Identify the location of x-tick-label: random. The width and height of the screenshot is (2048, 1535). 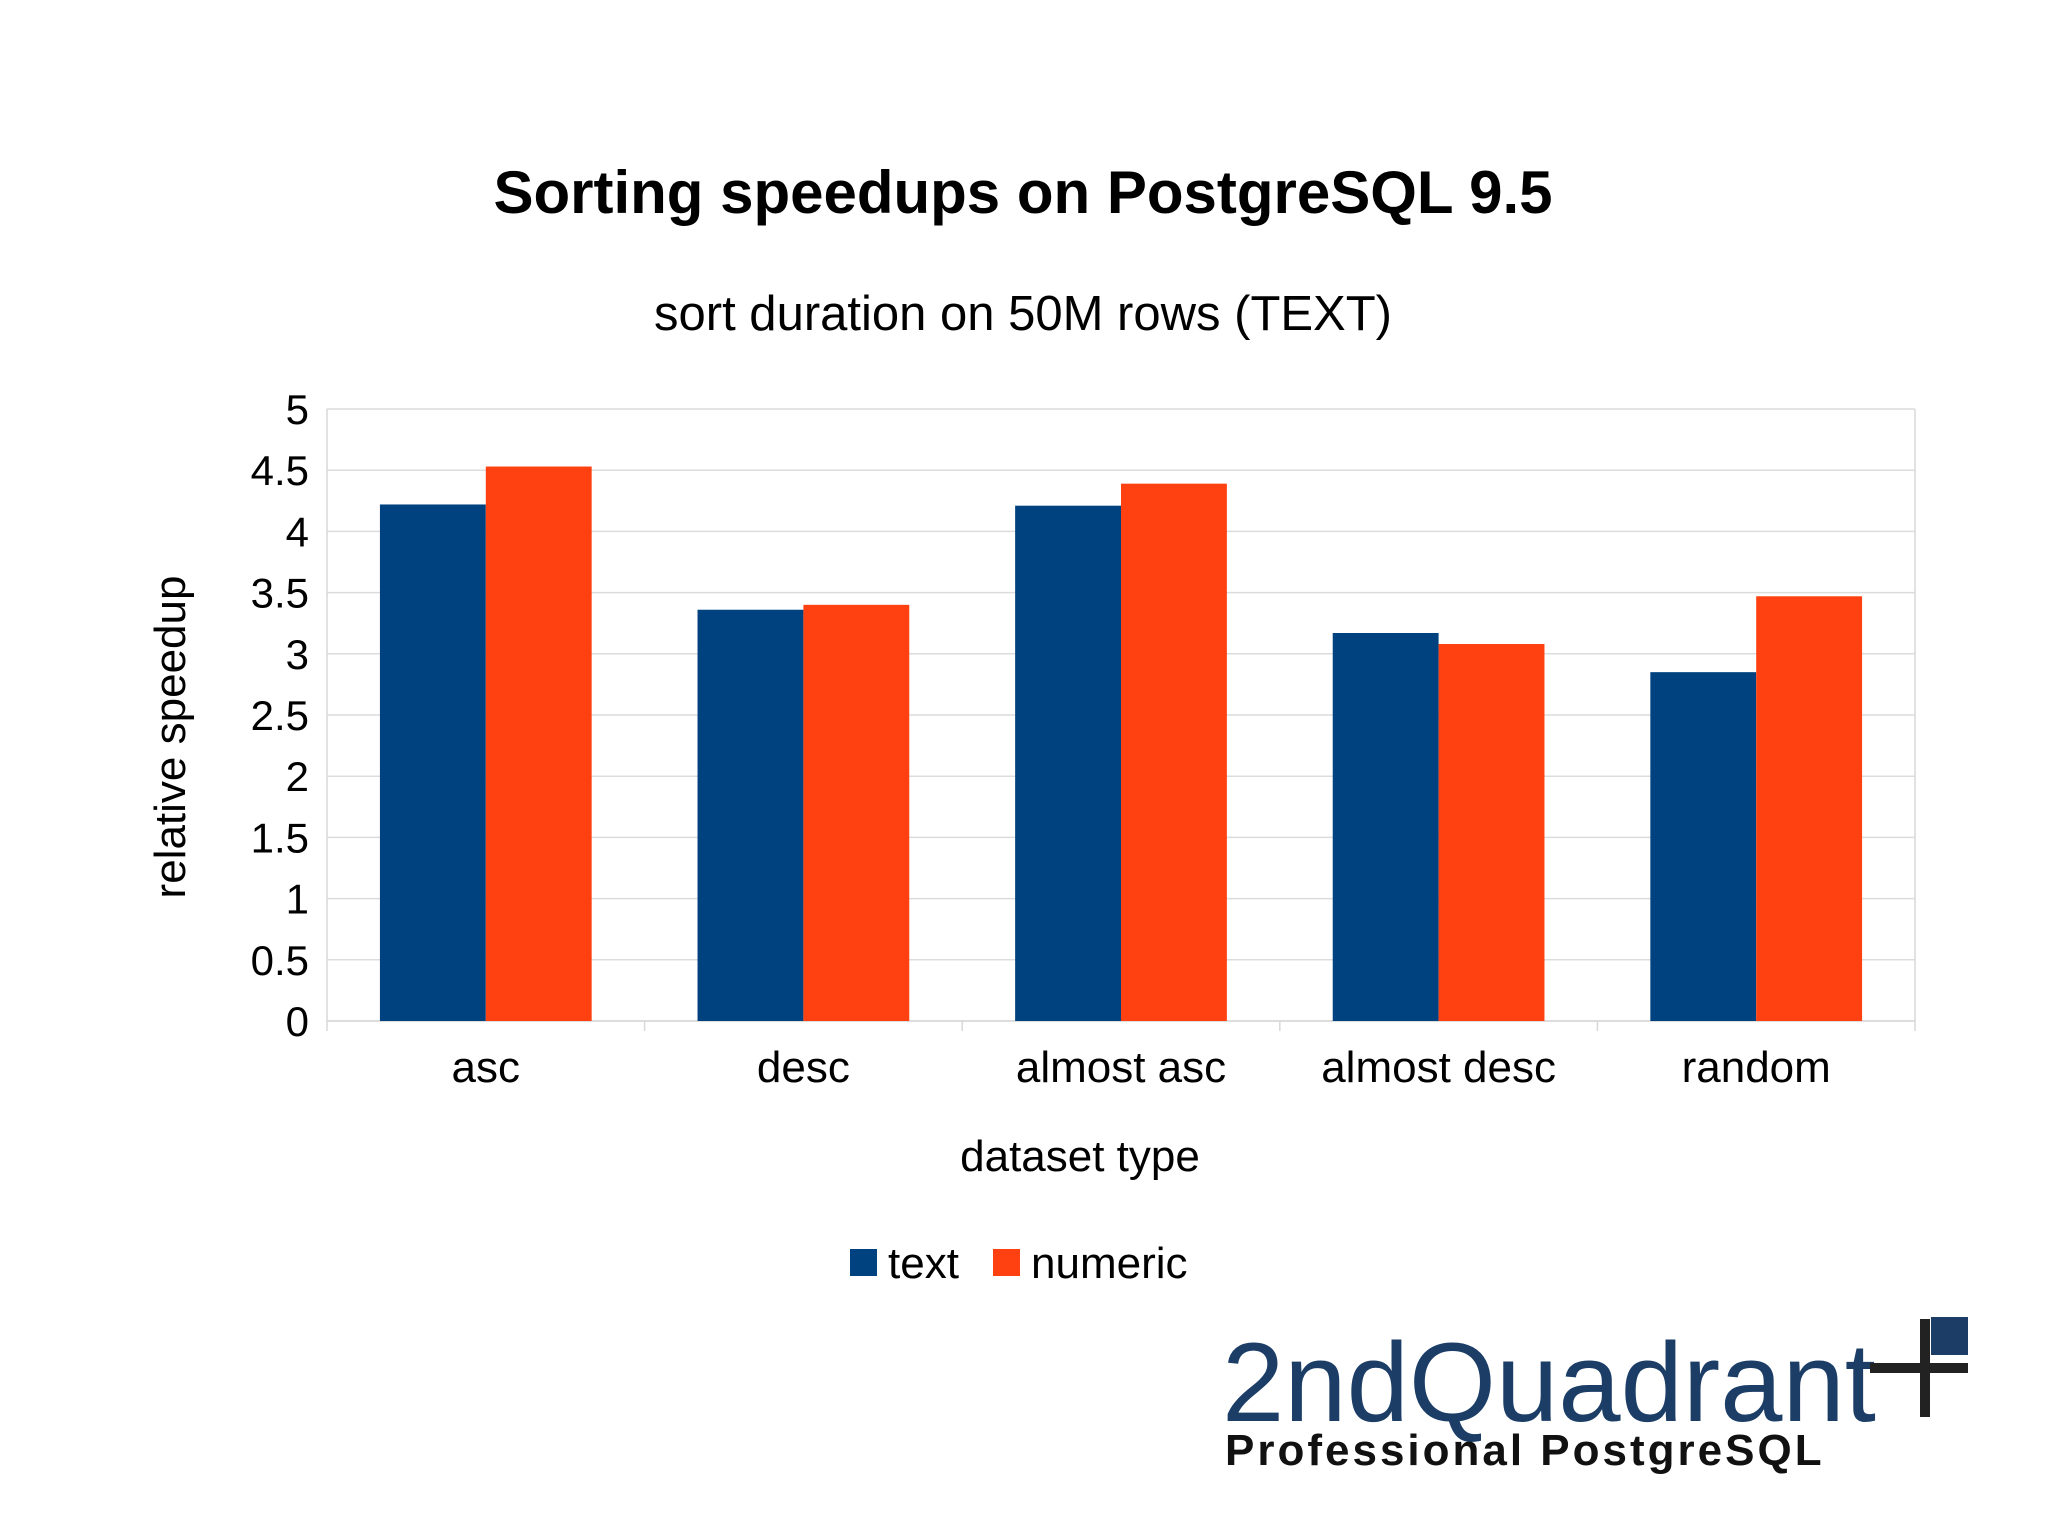
(1756, 1067).